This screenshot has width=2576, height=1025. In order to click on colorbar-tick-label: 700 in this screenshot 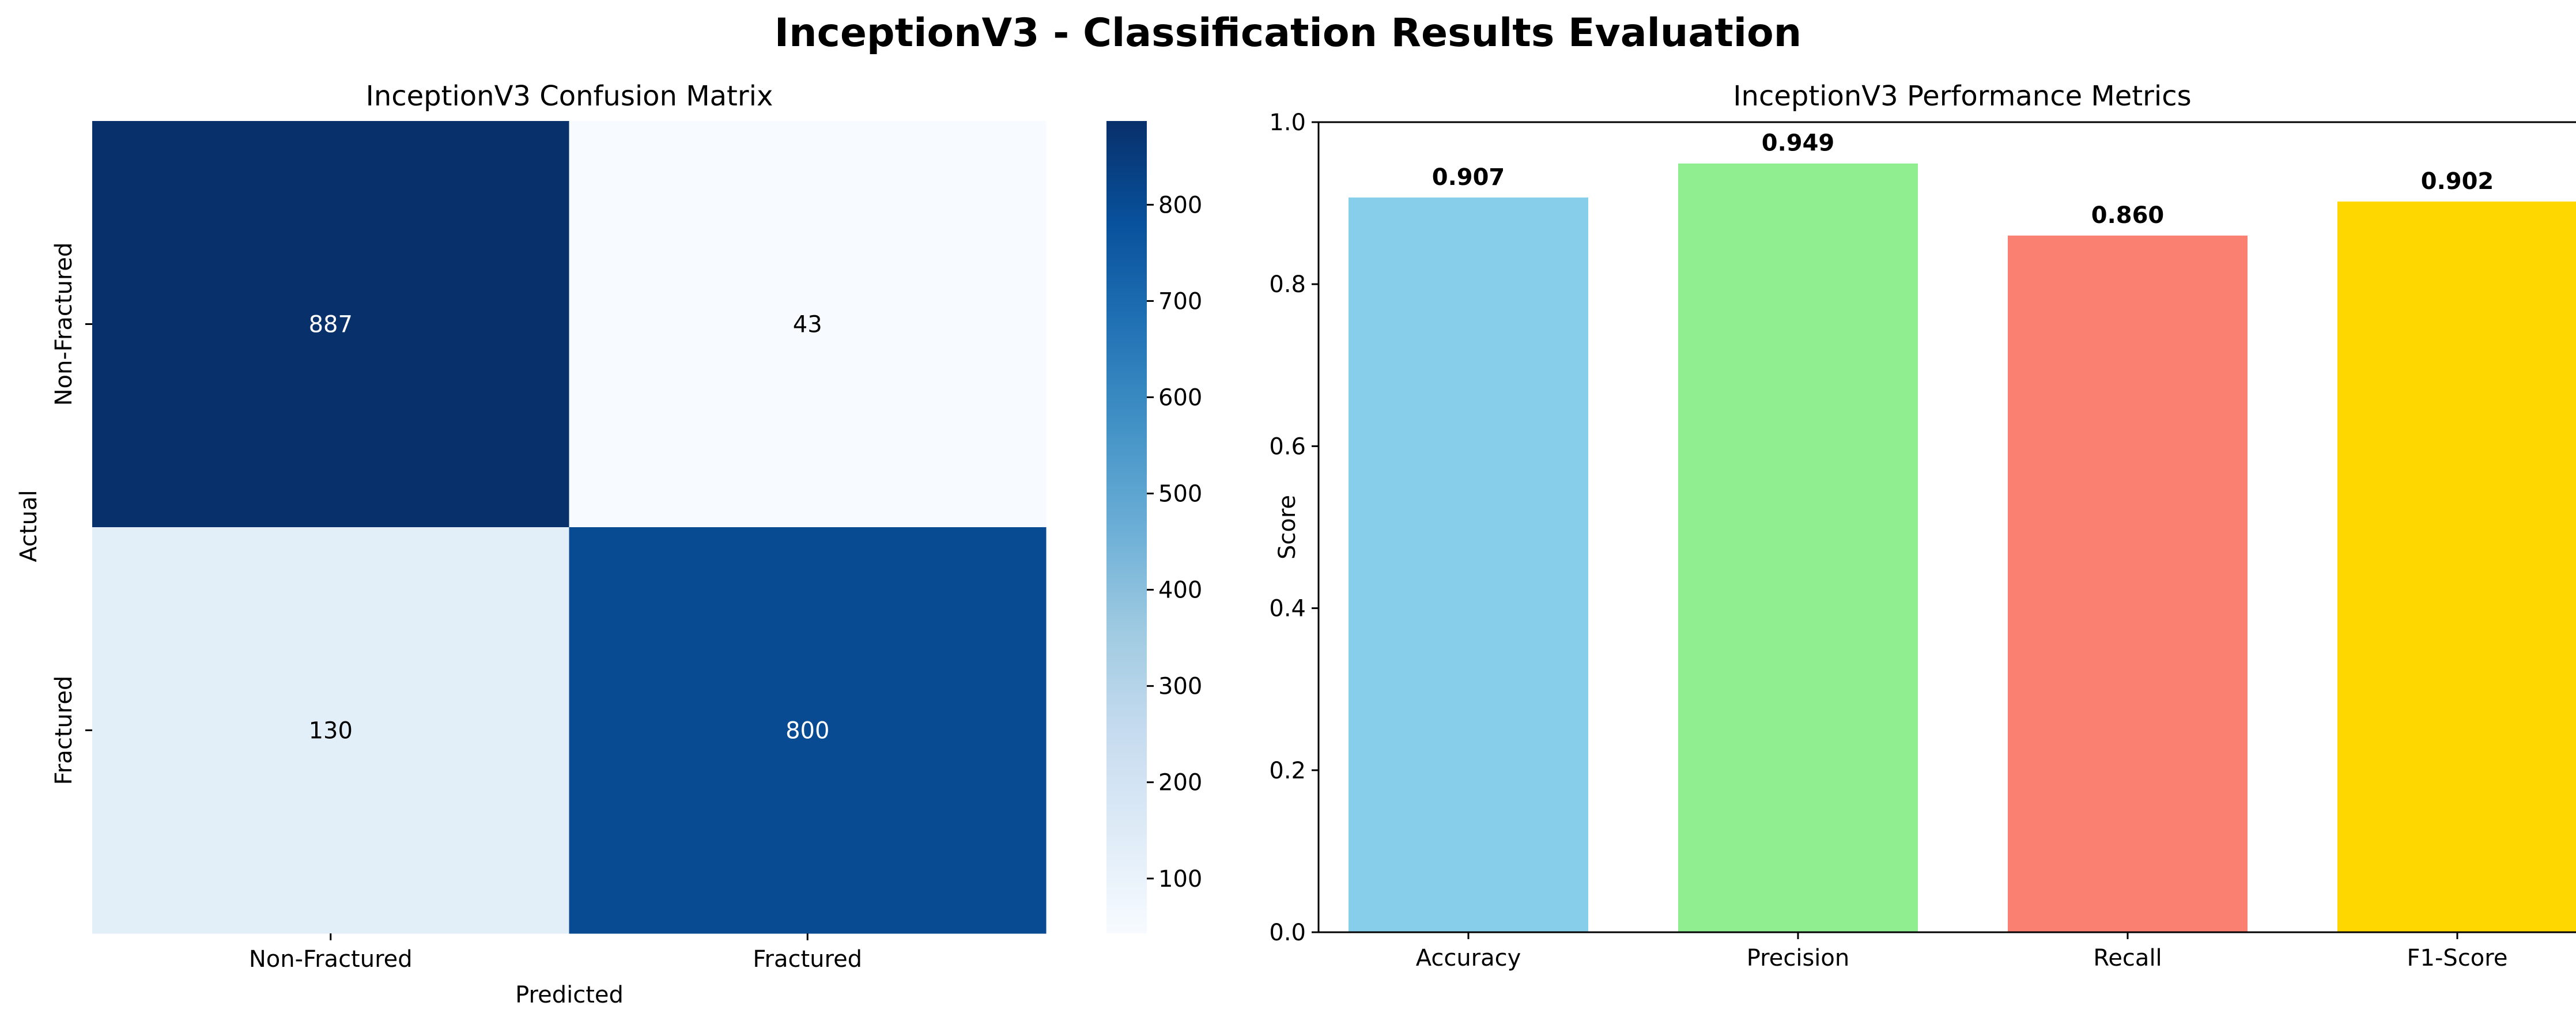, I will do `click(1180, 301)`.